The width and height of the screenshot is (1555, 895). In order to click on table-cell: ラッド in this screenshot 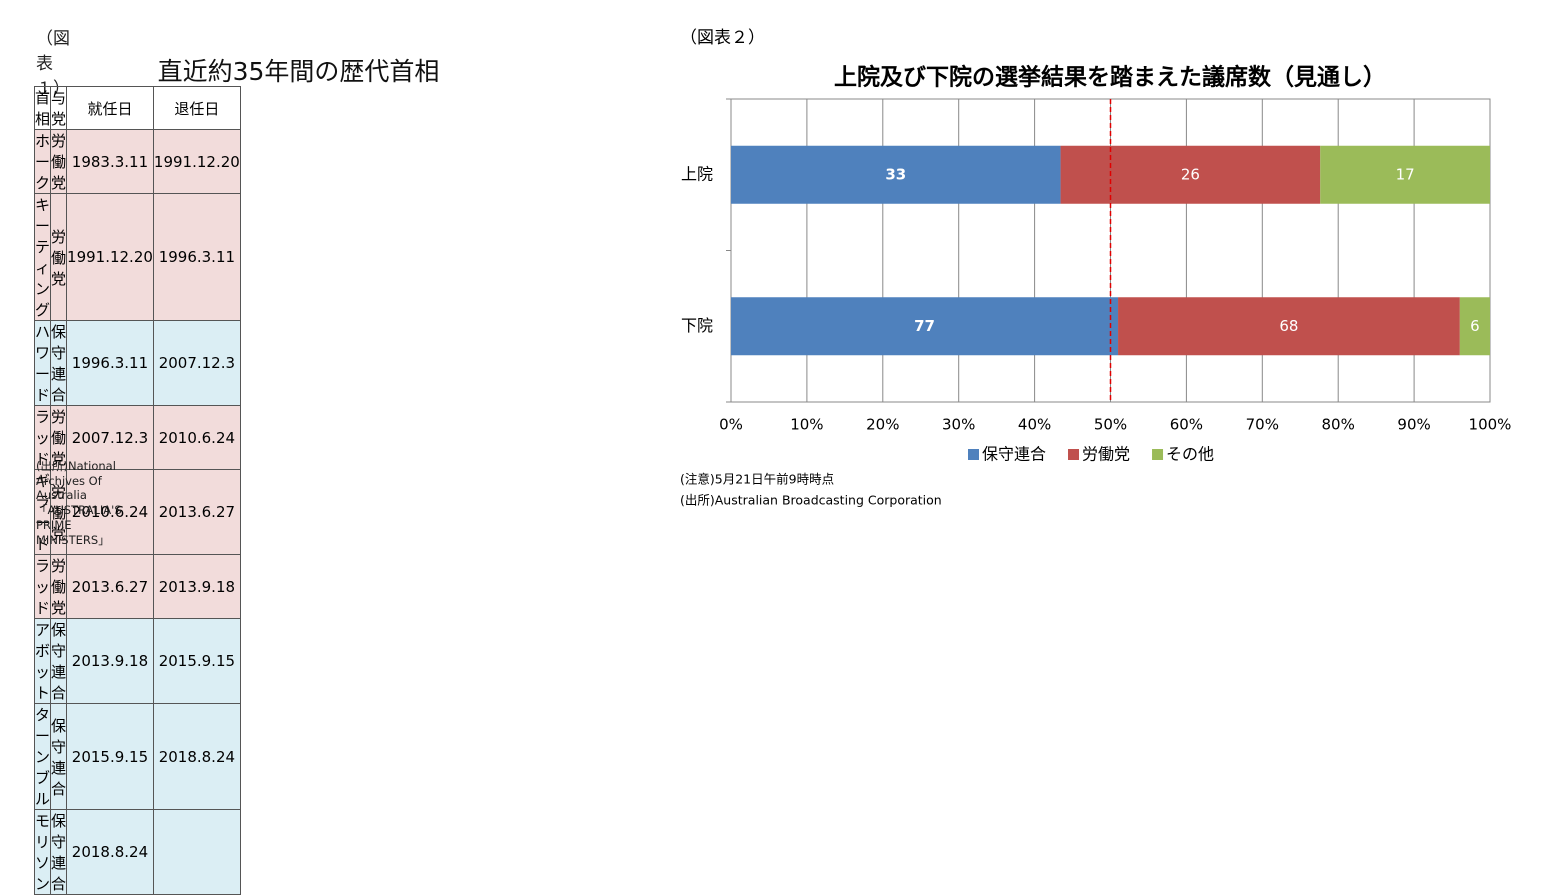, I will do `click(42, 586)`.